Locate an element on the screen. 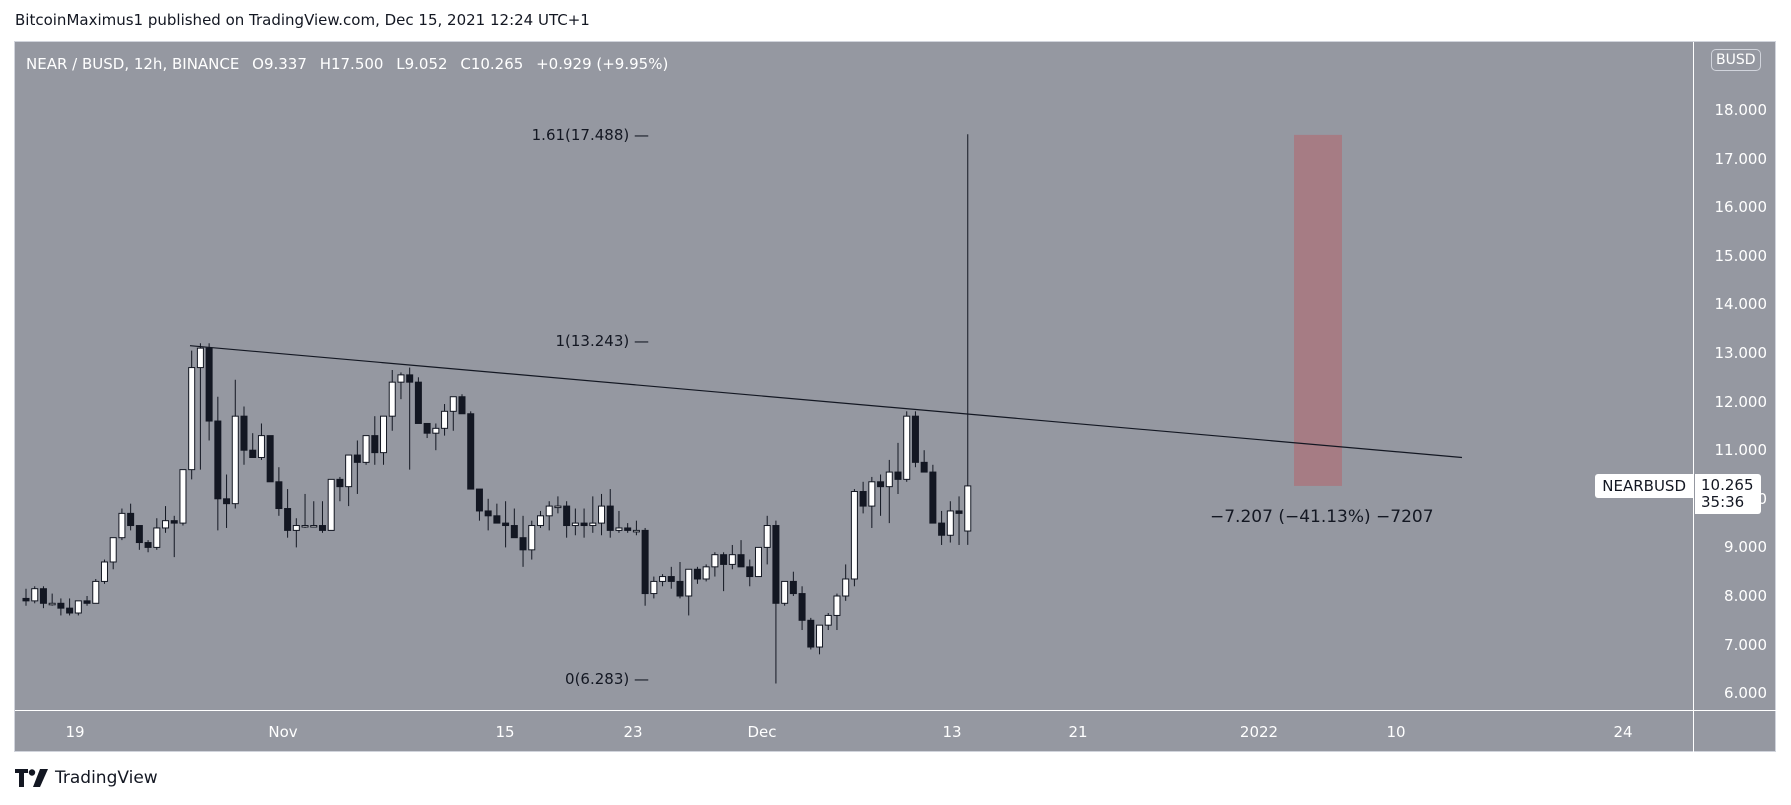 The width and height of the screenshot is (1791, 805). time-tick: Dec is located at coordinates (762, 732).